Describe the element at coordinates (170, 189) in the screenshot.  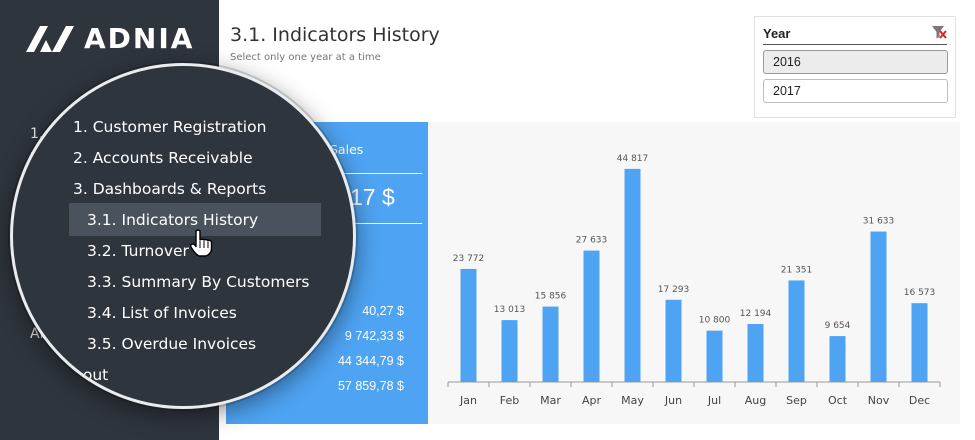
I see `menu-item-dashboards-reports: 3. Dashboards & Reports` at that location.